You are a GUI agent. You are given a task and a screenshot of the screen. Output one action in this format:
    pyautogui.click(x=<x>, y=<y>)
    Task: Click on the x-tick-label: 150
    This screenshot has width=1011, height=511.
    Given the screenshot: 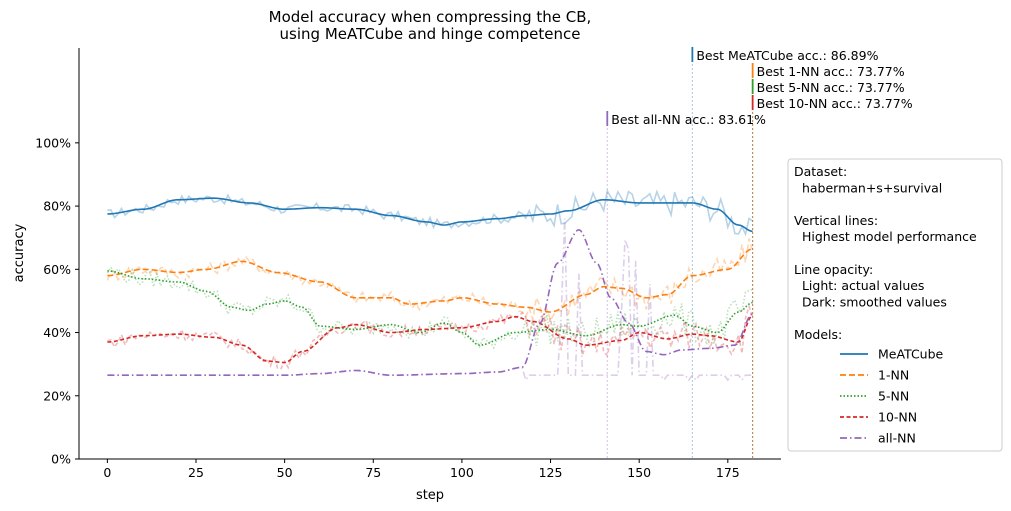 What is the action you would take?
    pyautogui.click(x=639, y=472)
    